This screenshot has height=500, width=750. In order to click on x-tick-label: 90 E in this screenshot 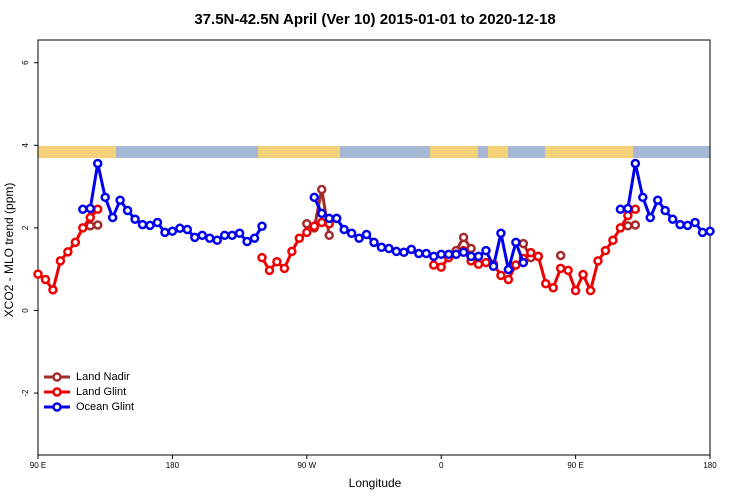, I will do `click(38, 465)`.